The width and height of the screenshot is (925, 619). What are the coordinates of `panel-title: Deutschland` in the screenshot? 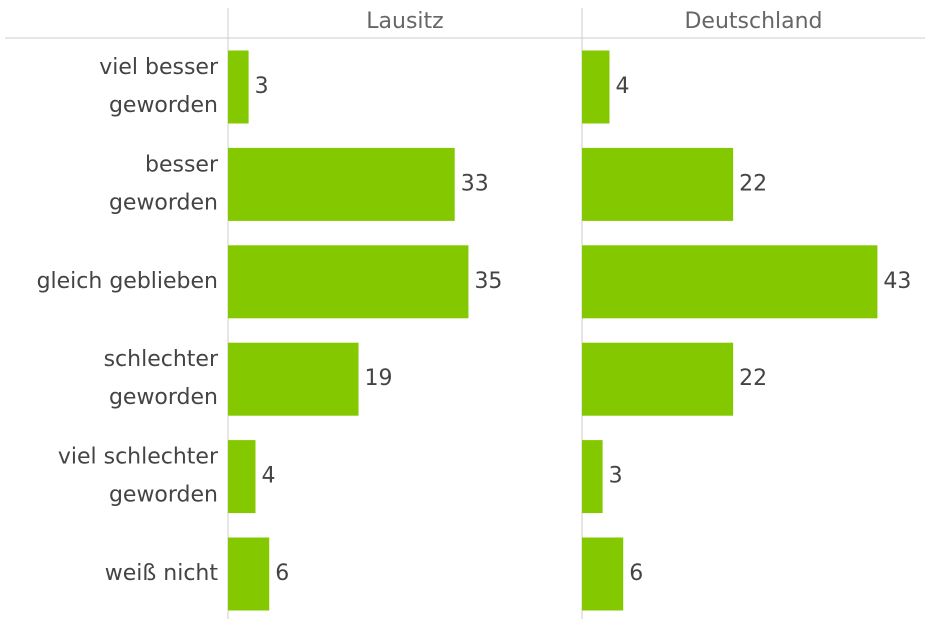 It's located at (753, 21).